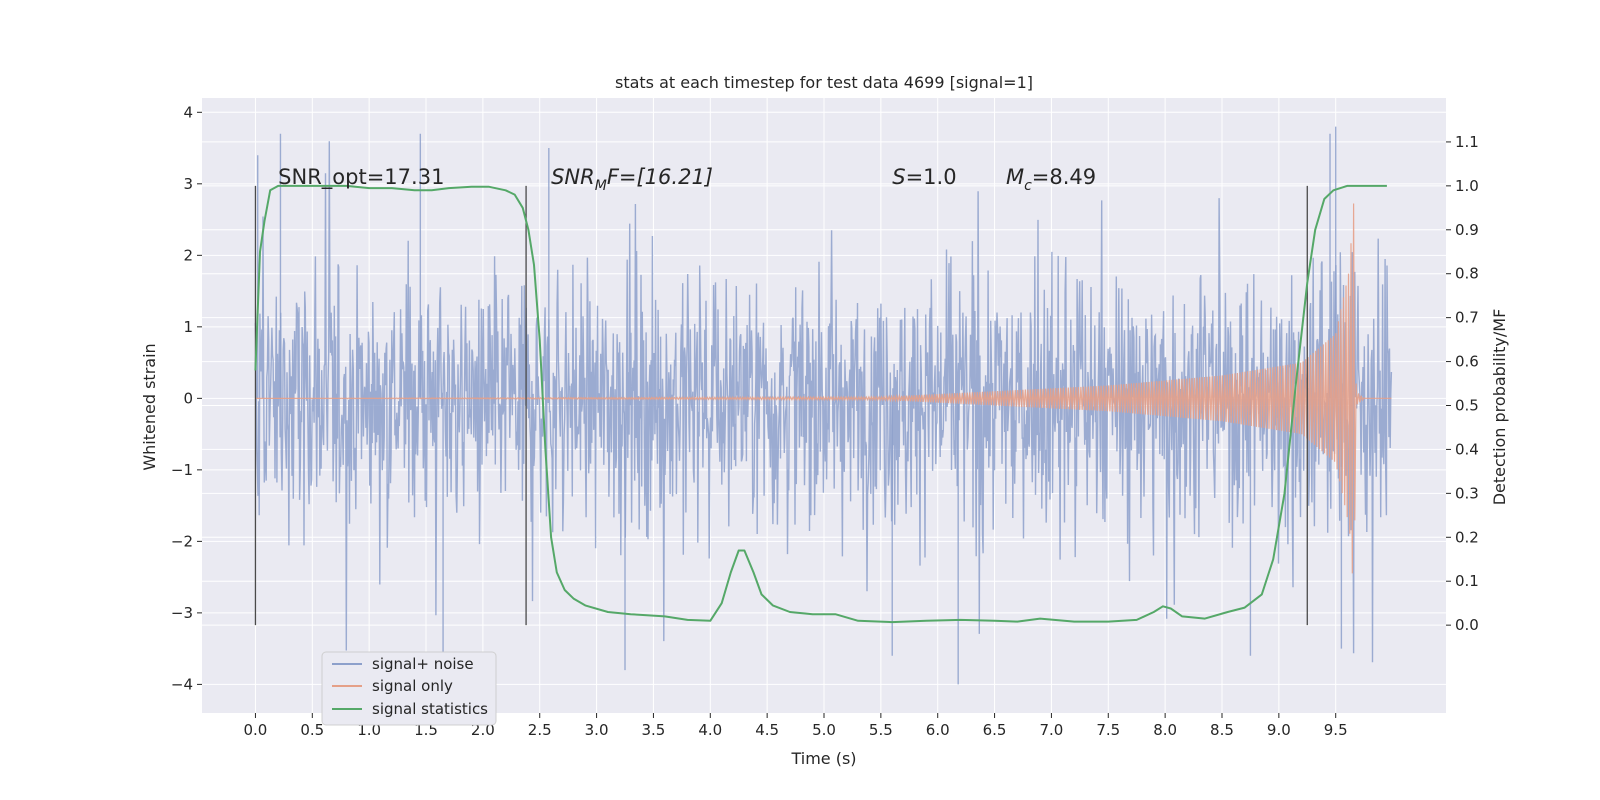 The image size is (1600, 800). Describe the element at coordinates (1467, 406) in the screenshot. I see `y-tick-label-right: 0.5` at that location.